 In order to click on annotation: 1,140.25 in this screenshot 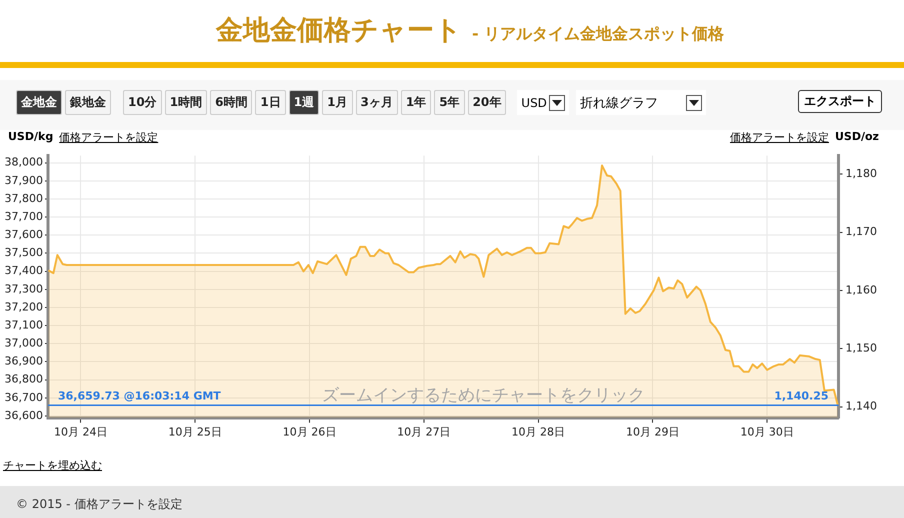, I will do `click(801, 396)`.